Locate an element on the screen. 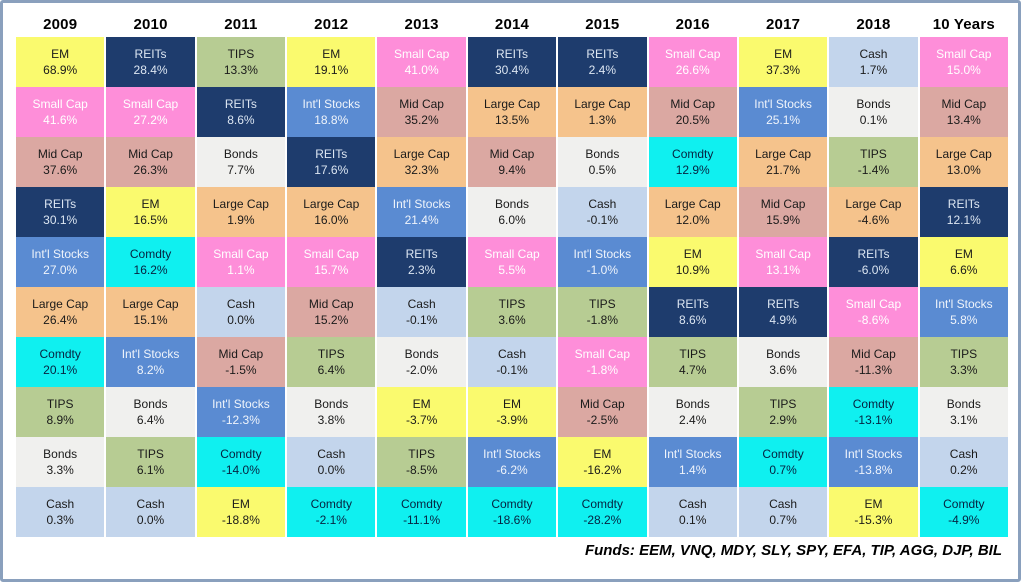 The width and height of the screenshot is (1021, 582). return-cell: REITs 8.6% is located at coordinates (692, 312).